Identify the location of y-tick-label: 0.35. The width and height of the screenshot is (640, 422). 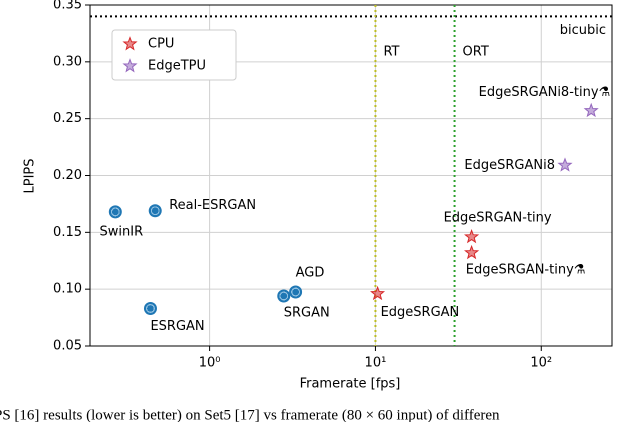
(67, 6).